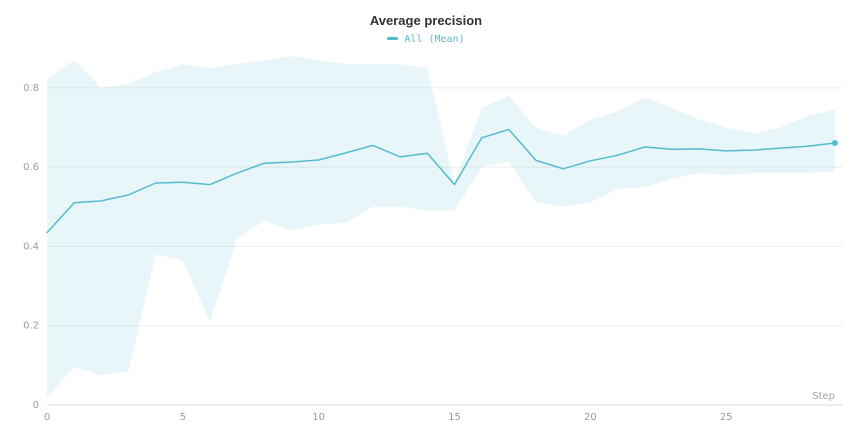 The width and height of the screenshot is (852, 441). What do you see at coordinates (426, 20) in the screenshot?
I see `chart-title: Average precision` at bounding box center [426, 20].